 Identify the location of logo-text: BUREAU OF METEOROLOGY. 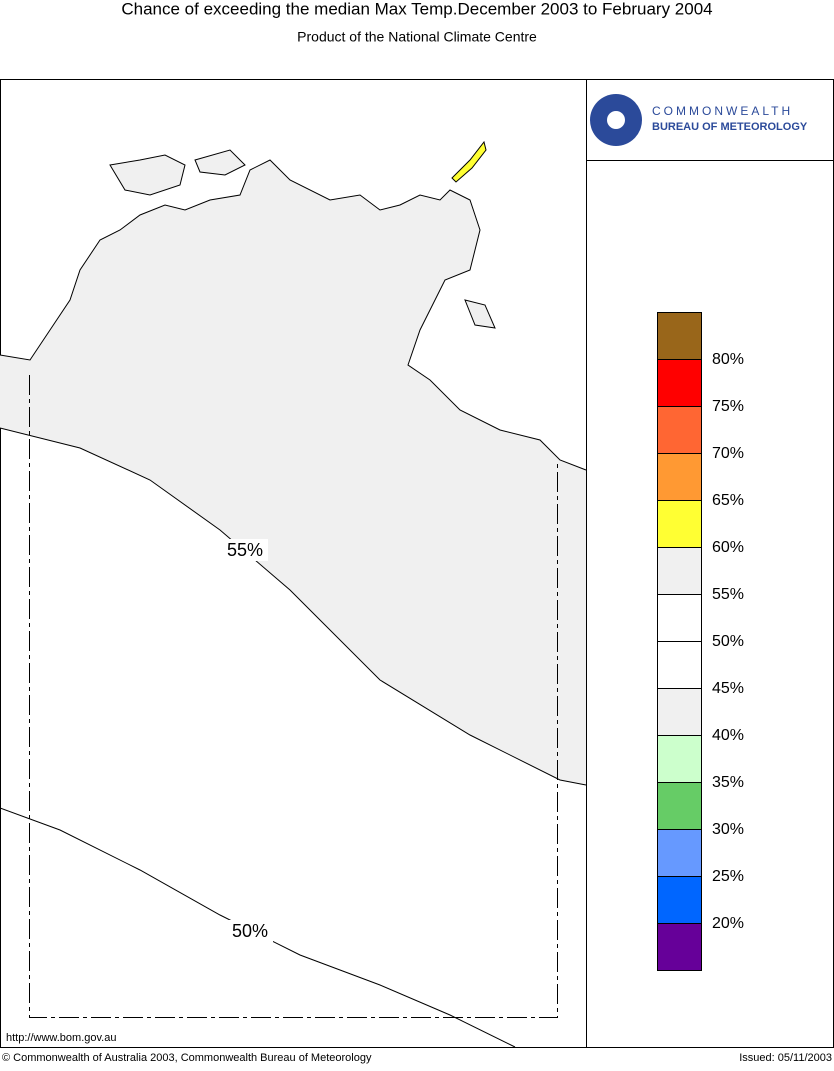
(730, 127).